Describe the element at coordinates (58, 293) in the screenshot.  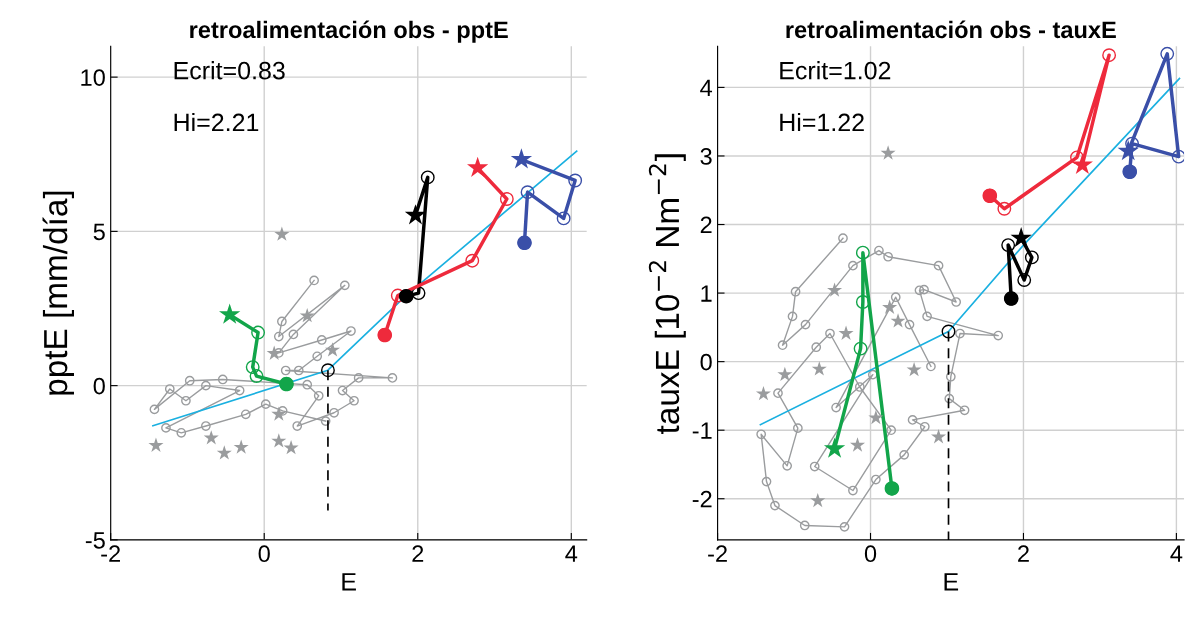
I see `y-axis-title: pptE [mm/día]` at that location.